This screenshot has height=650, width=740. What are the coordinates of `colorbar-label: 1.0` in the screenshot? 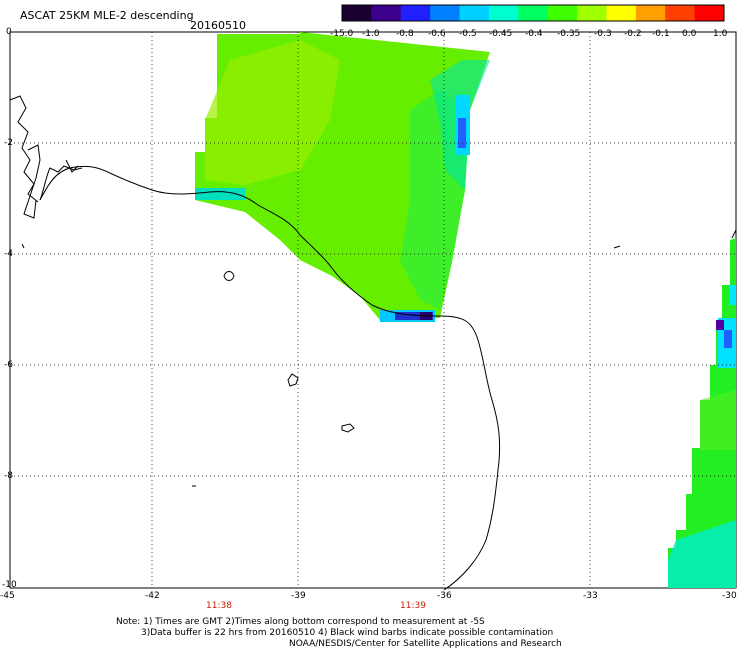 It's located at (720, 34).